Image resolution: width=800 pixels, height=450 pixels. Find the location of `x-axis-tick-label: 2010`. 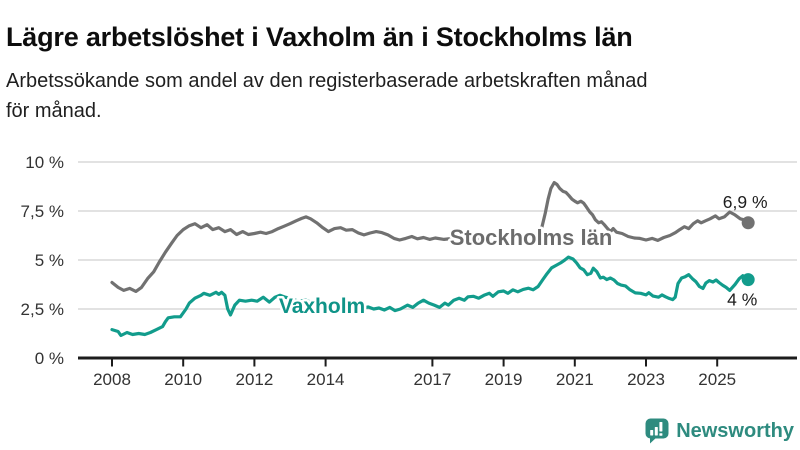

x-axis-tick-label: 2010 is located at coordinates (183, 379).